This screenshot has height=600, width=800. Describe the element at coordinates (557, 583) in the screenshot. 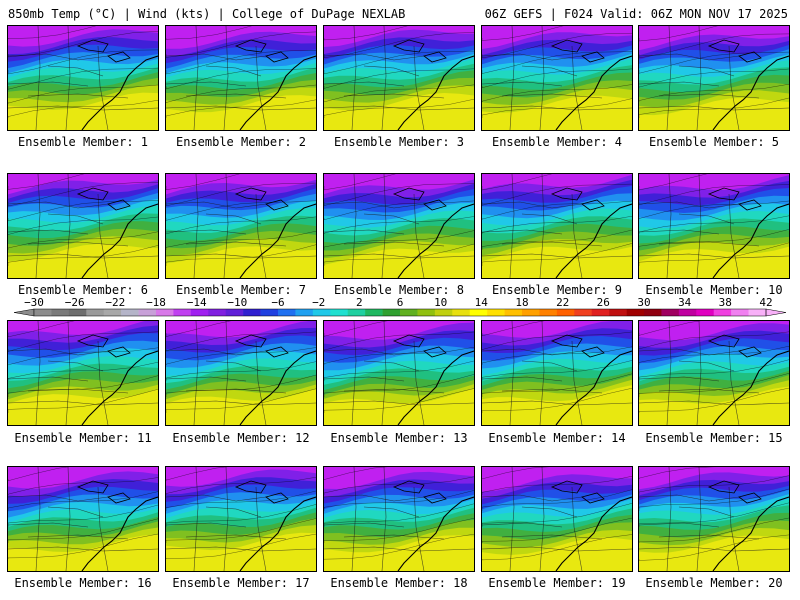

I see `ensemble-member-caption: Ensemble Member: 19` at that location.